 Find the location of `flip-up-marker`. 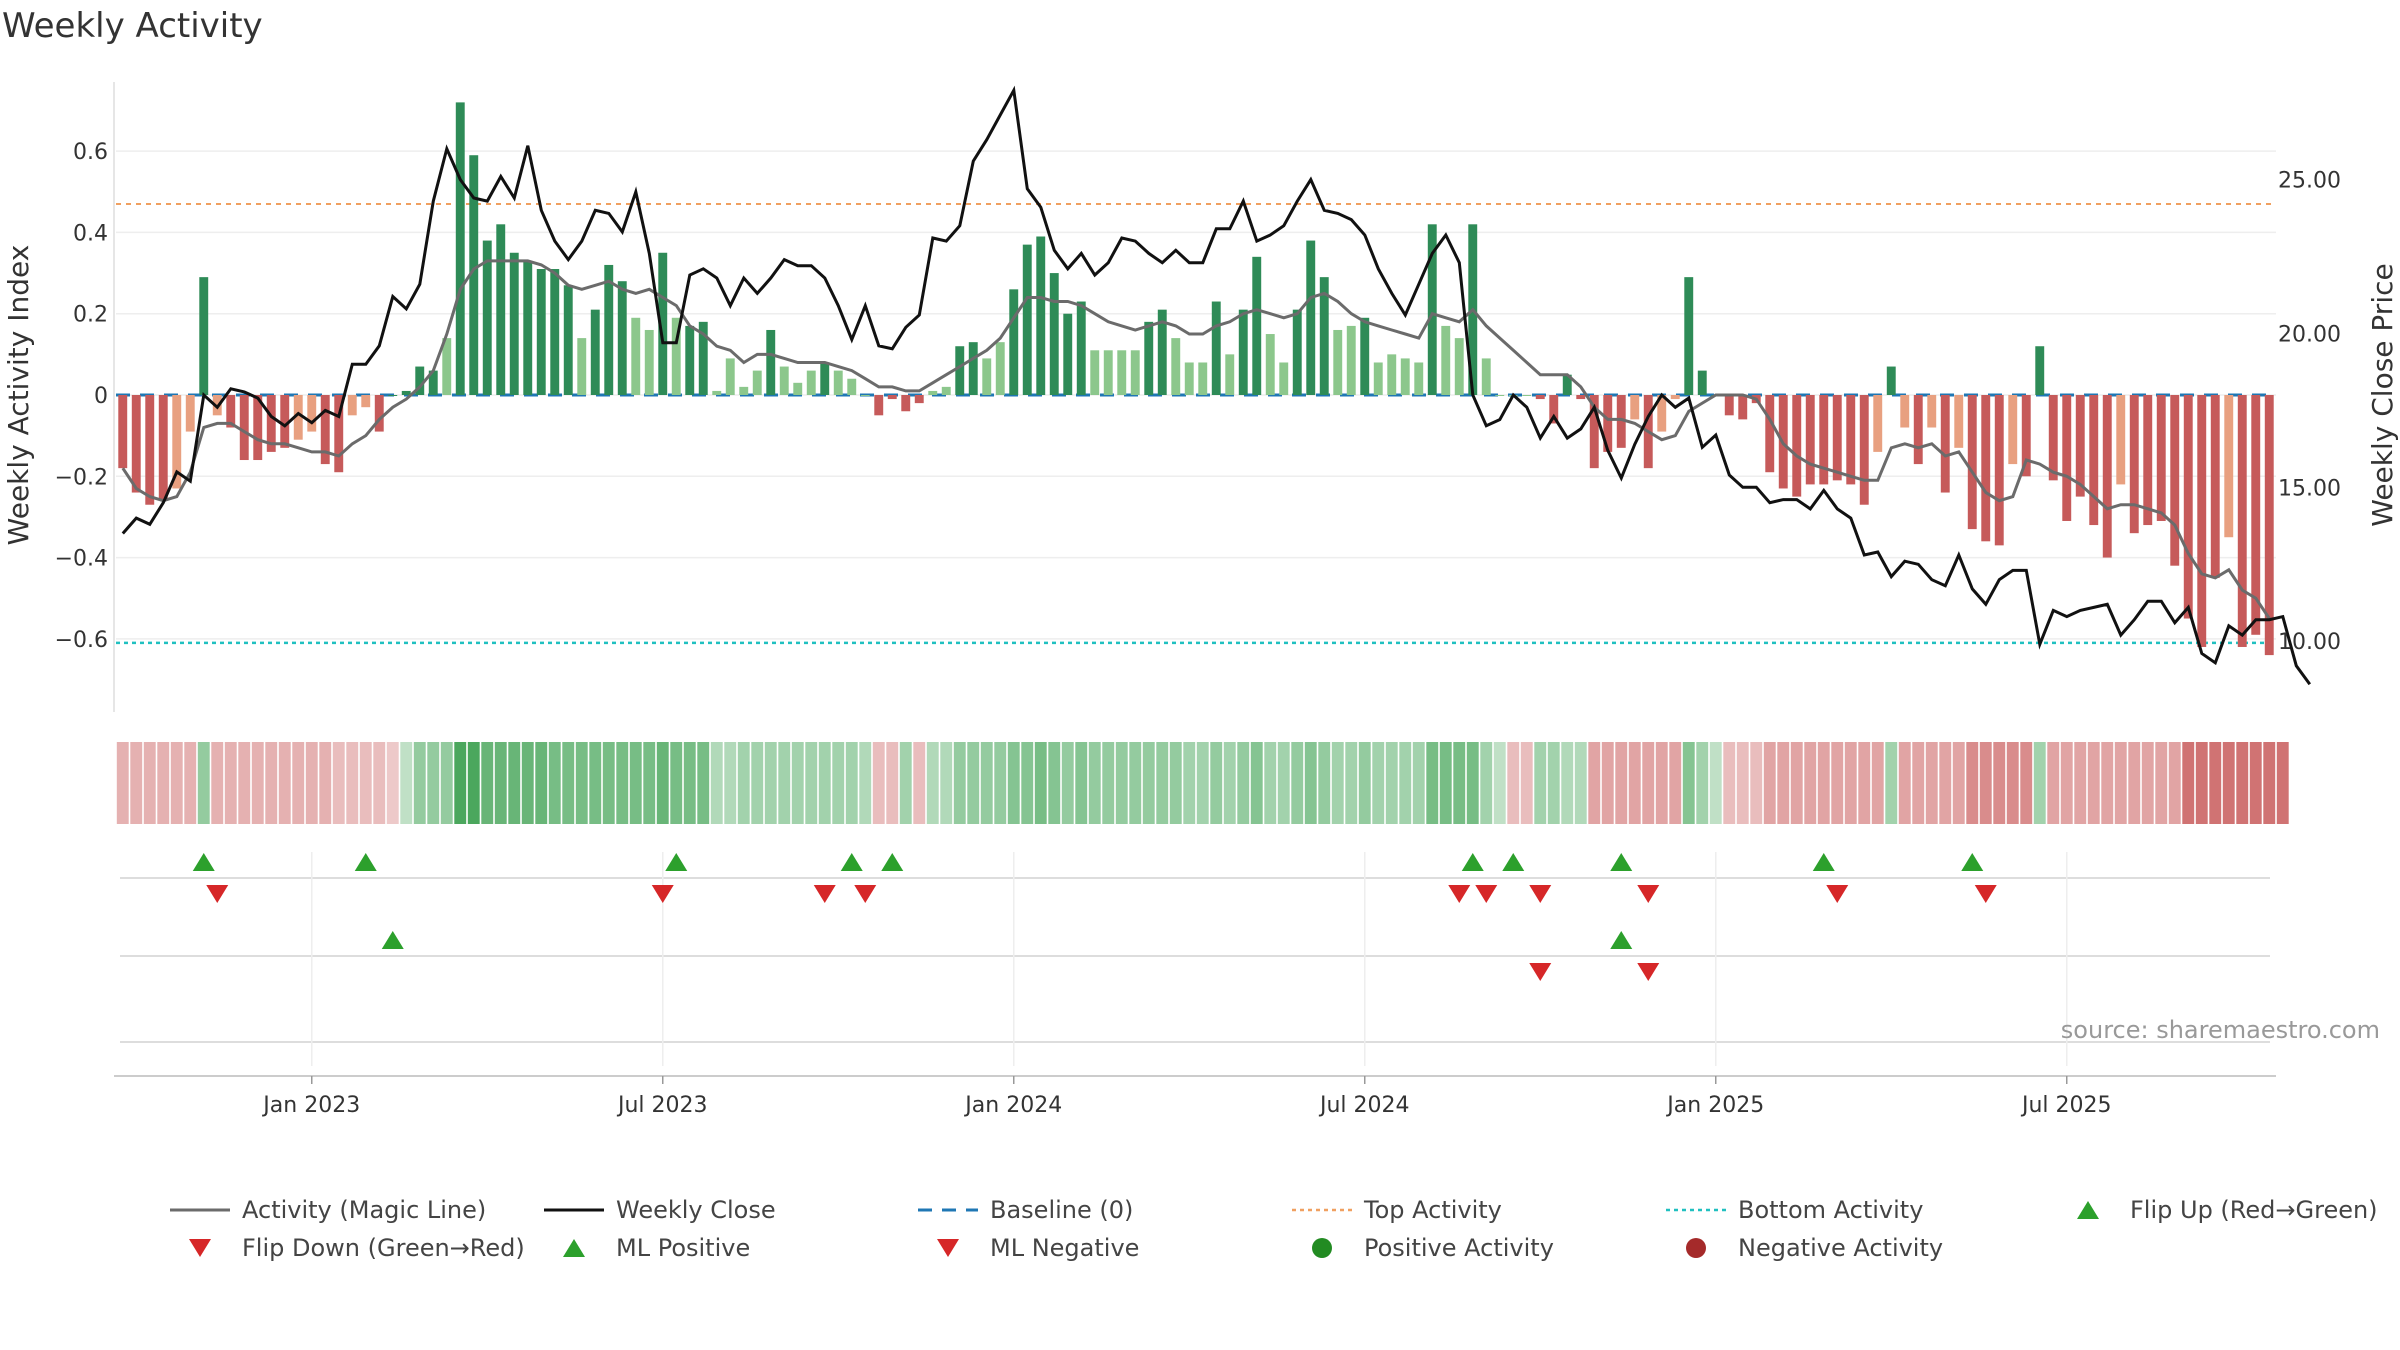

flip-up-marker is located at coordinates (851, 862).